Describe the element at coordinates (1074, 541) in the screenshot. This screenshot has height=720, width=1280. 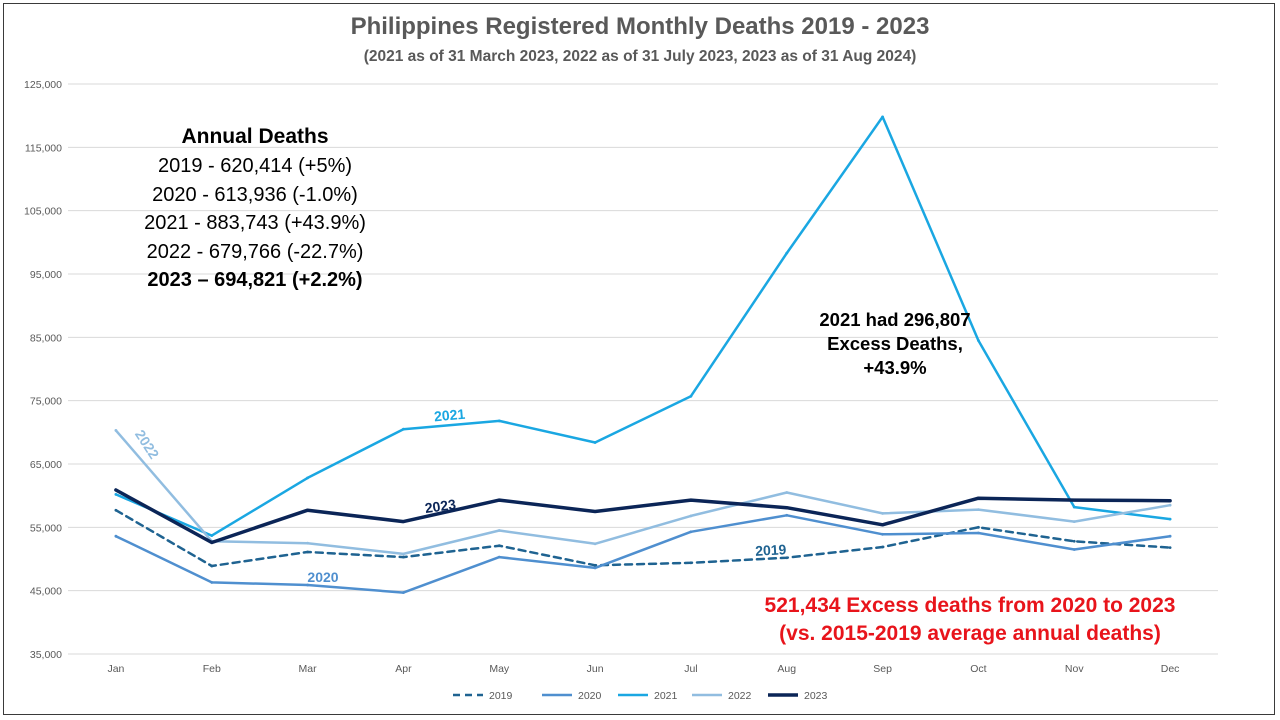
I see `point-2019-nov` at that location.